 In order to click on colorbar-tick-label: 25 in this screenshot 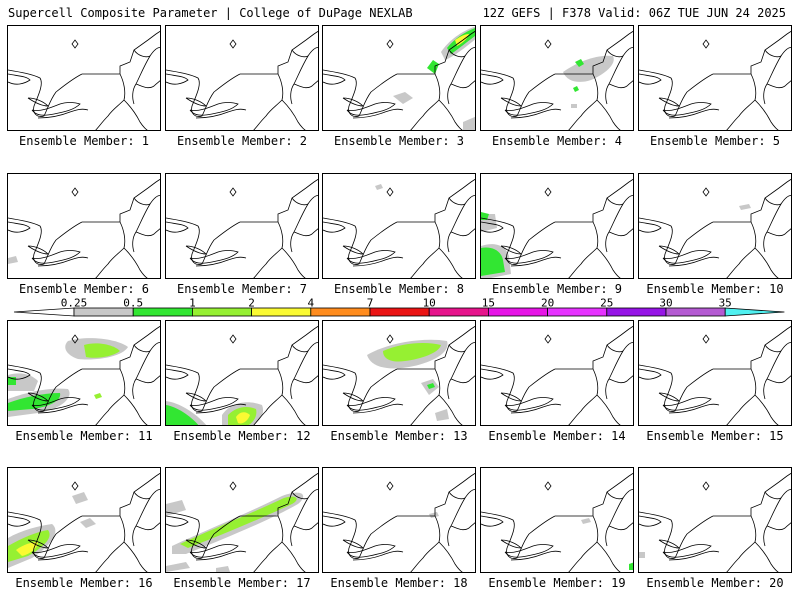, I will do `click(606, 304)`.